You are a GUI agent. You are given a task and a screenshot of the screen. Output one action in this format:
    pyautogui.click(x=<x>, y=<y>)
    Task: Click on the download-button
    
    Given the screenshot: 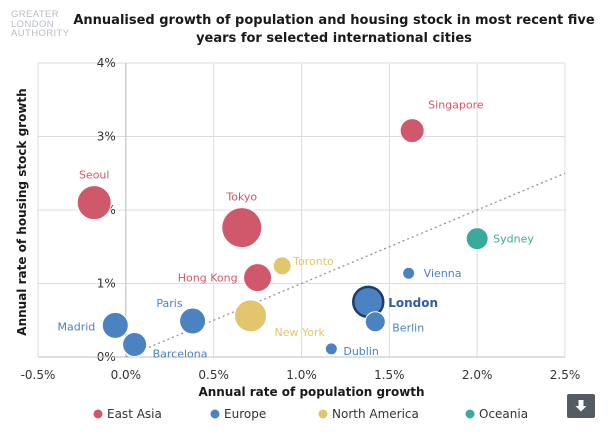 What is the action you would take?
    pyautogui.click(x=581, y=406)
    